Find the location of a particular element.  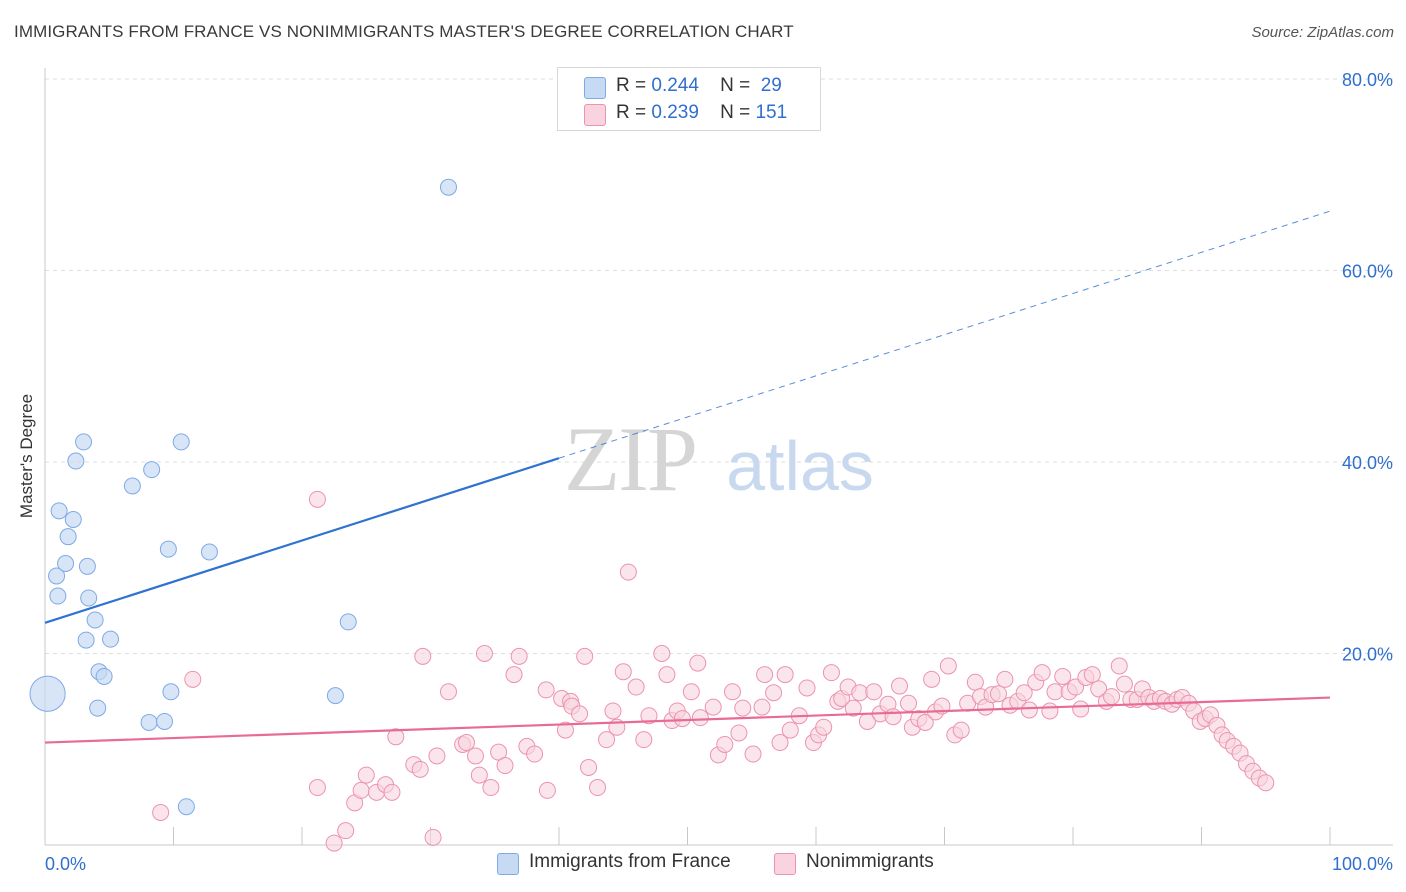

bottom-legend-label: Immigrants from France is located at coordinates (630, 861).